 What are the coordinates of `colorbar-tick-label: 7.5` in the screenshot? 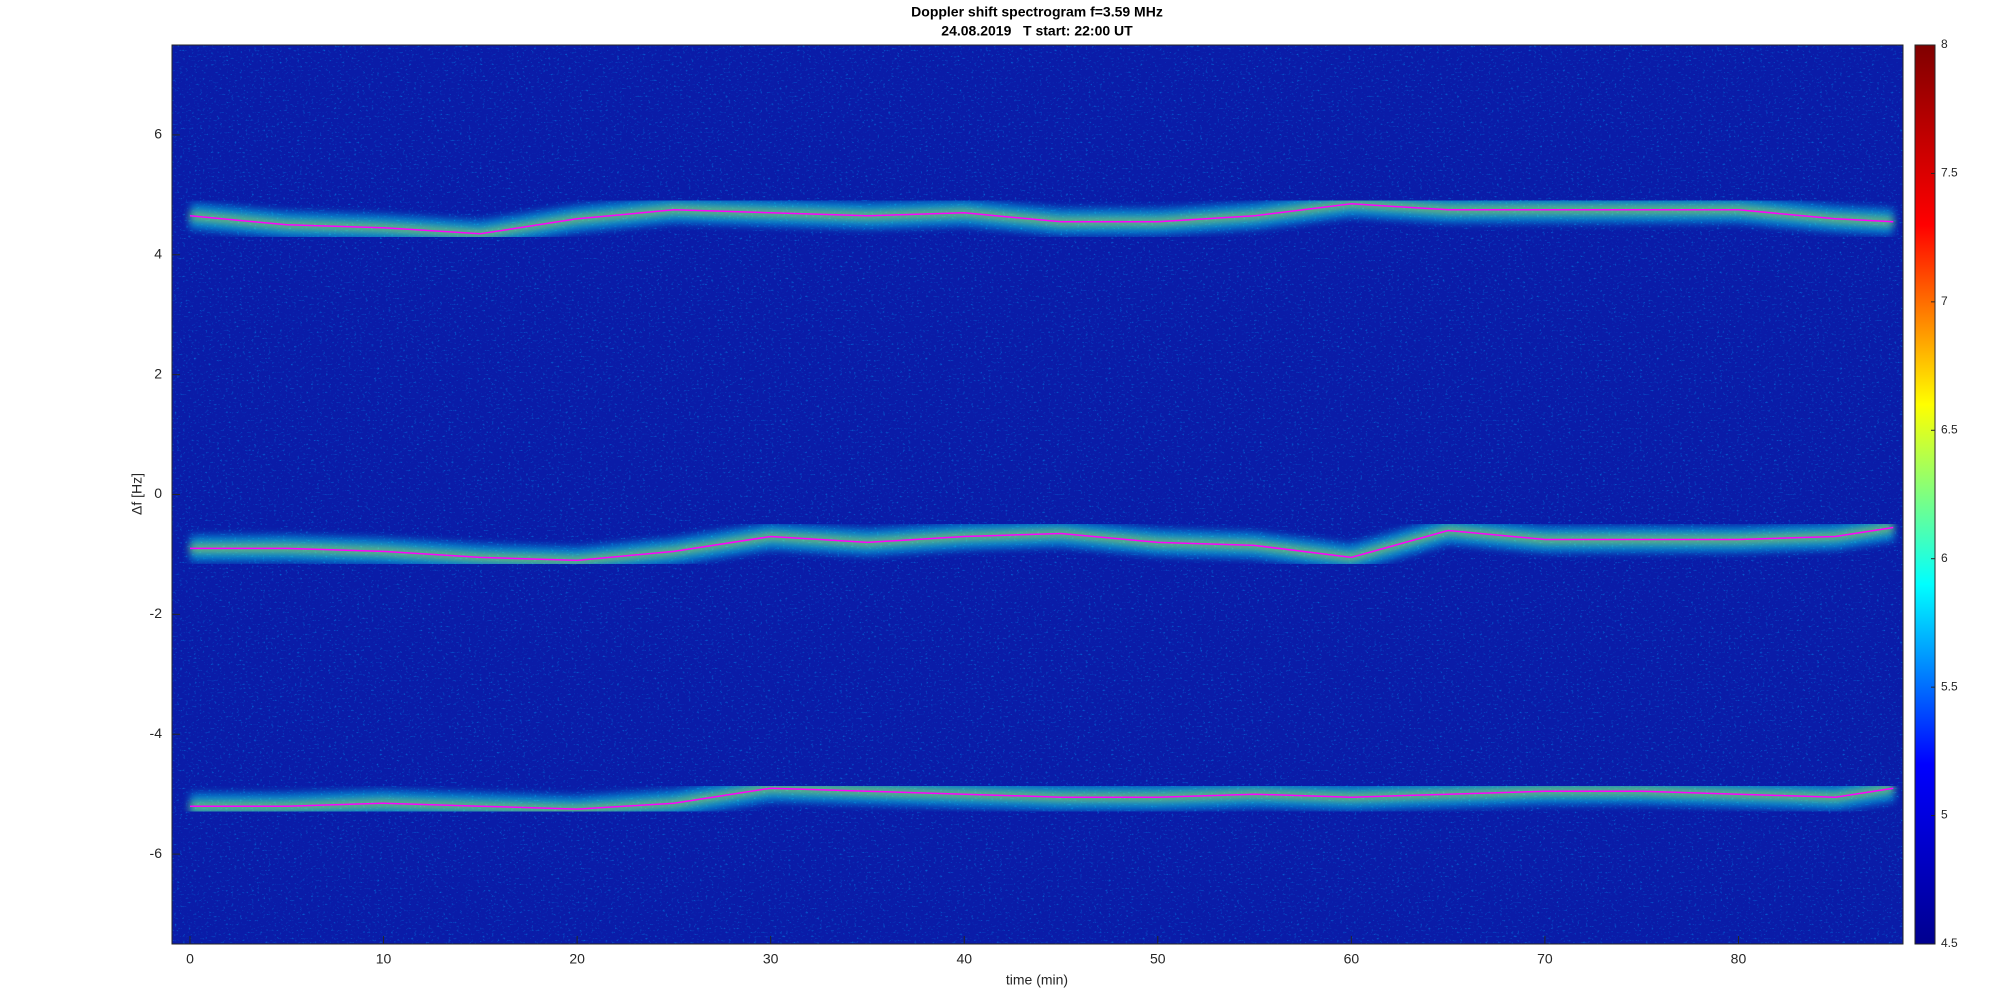 It's located at (1949, 173).